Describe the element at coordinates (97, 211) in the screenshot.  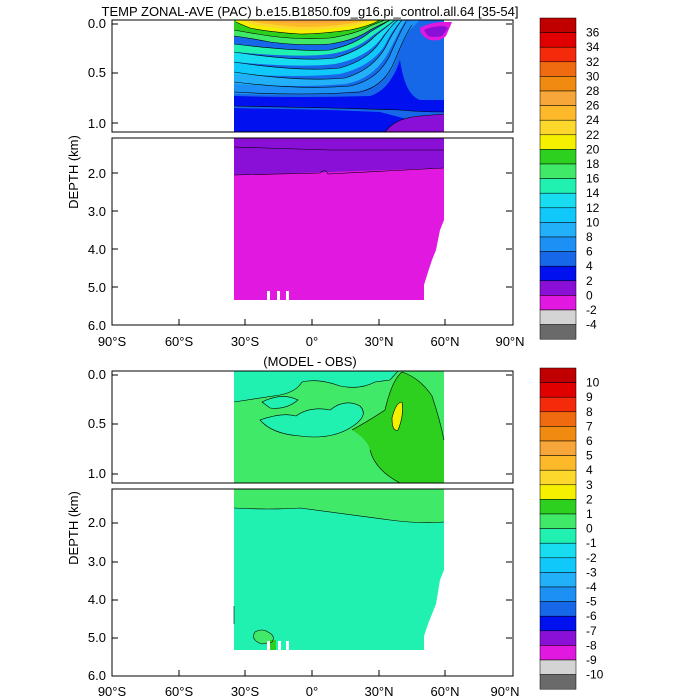
I see `top-ytick-4: 3.0` at that location.